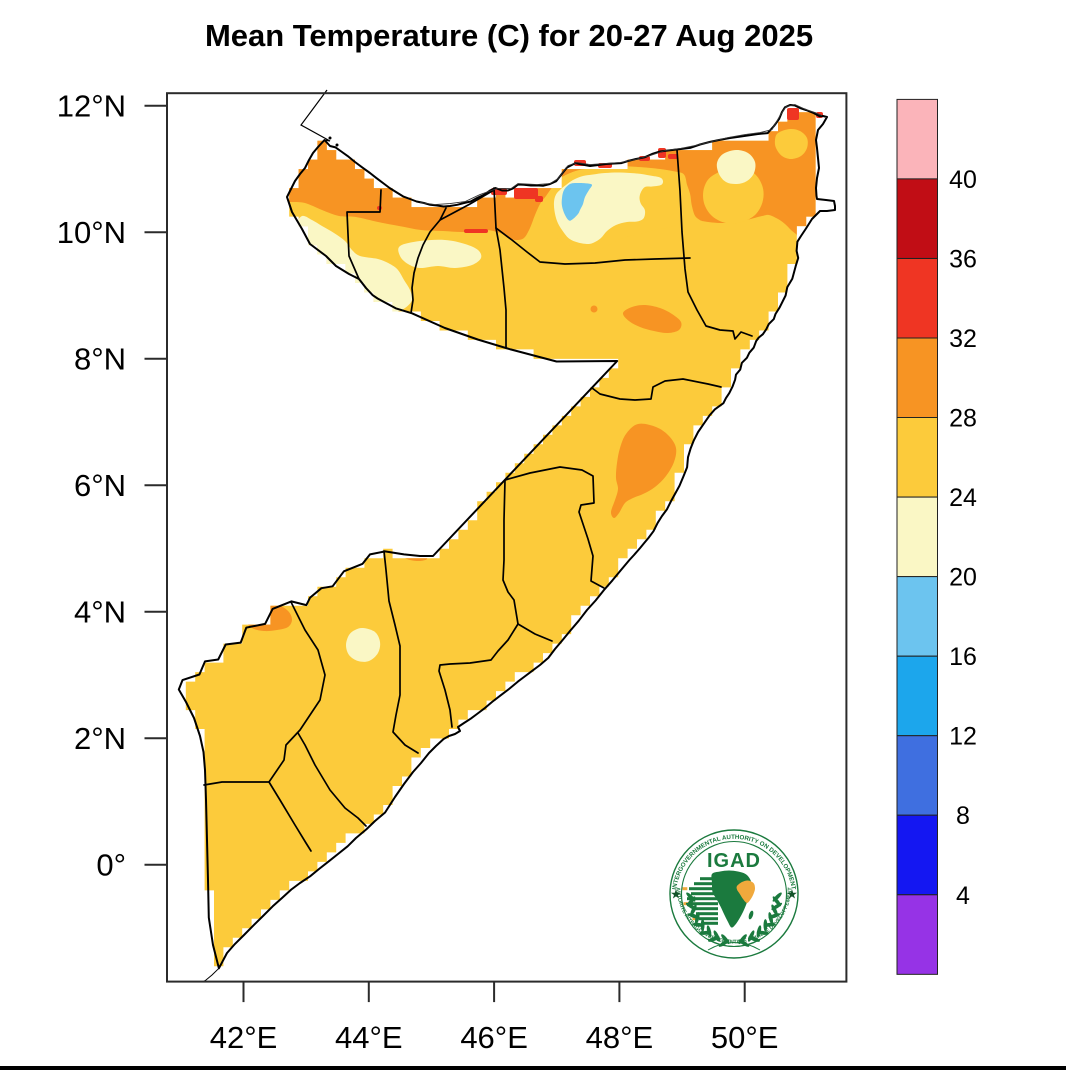 Image resolution: width=1066 pixels, height=1070 pixels. Describe the element at coordinates (100, 612) in the screenshot. I see `svg-text: 4°N` at that location.